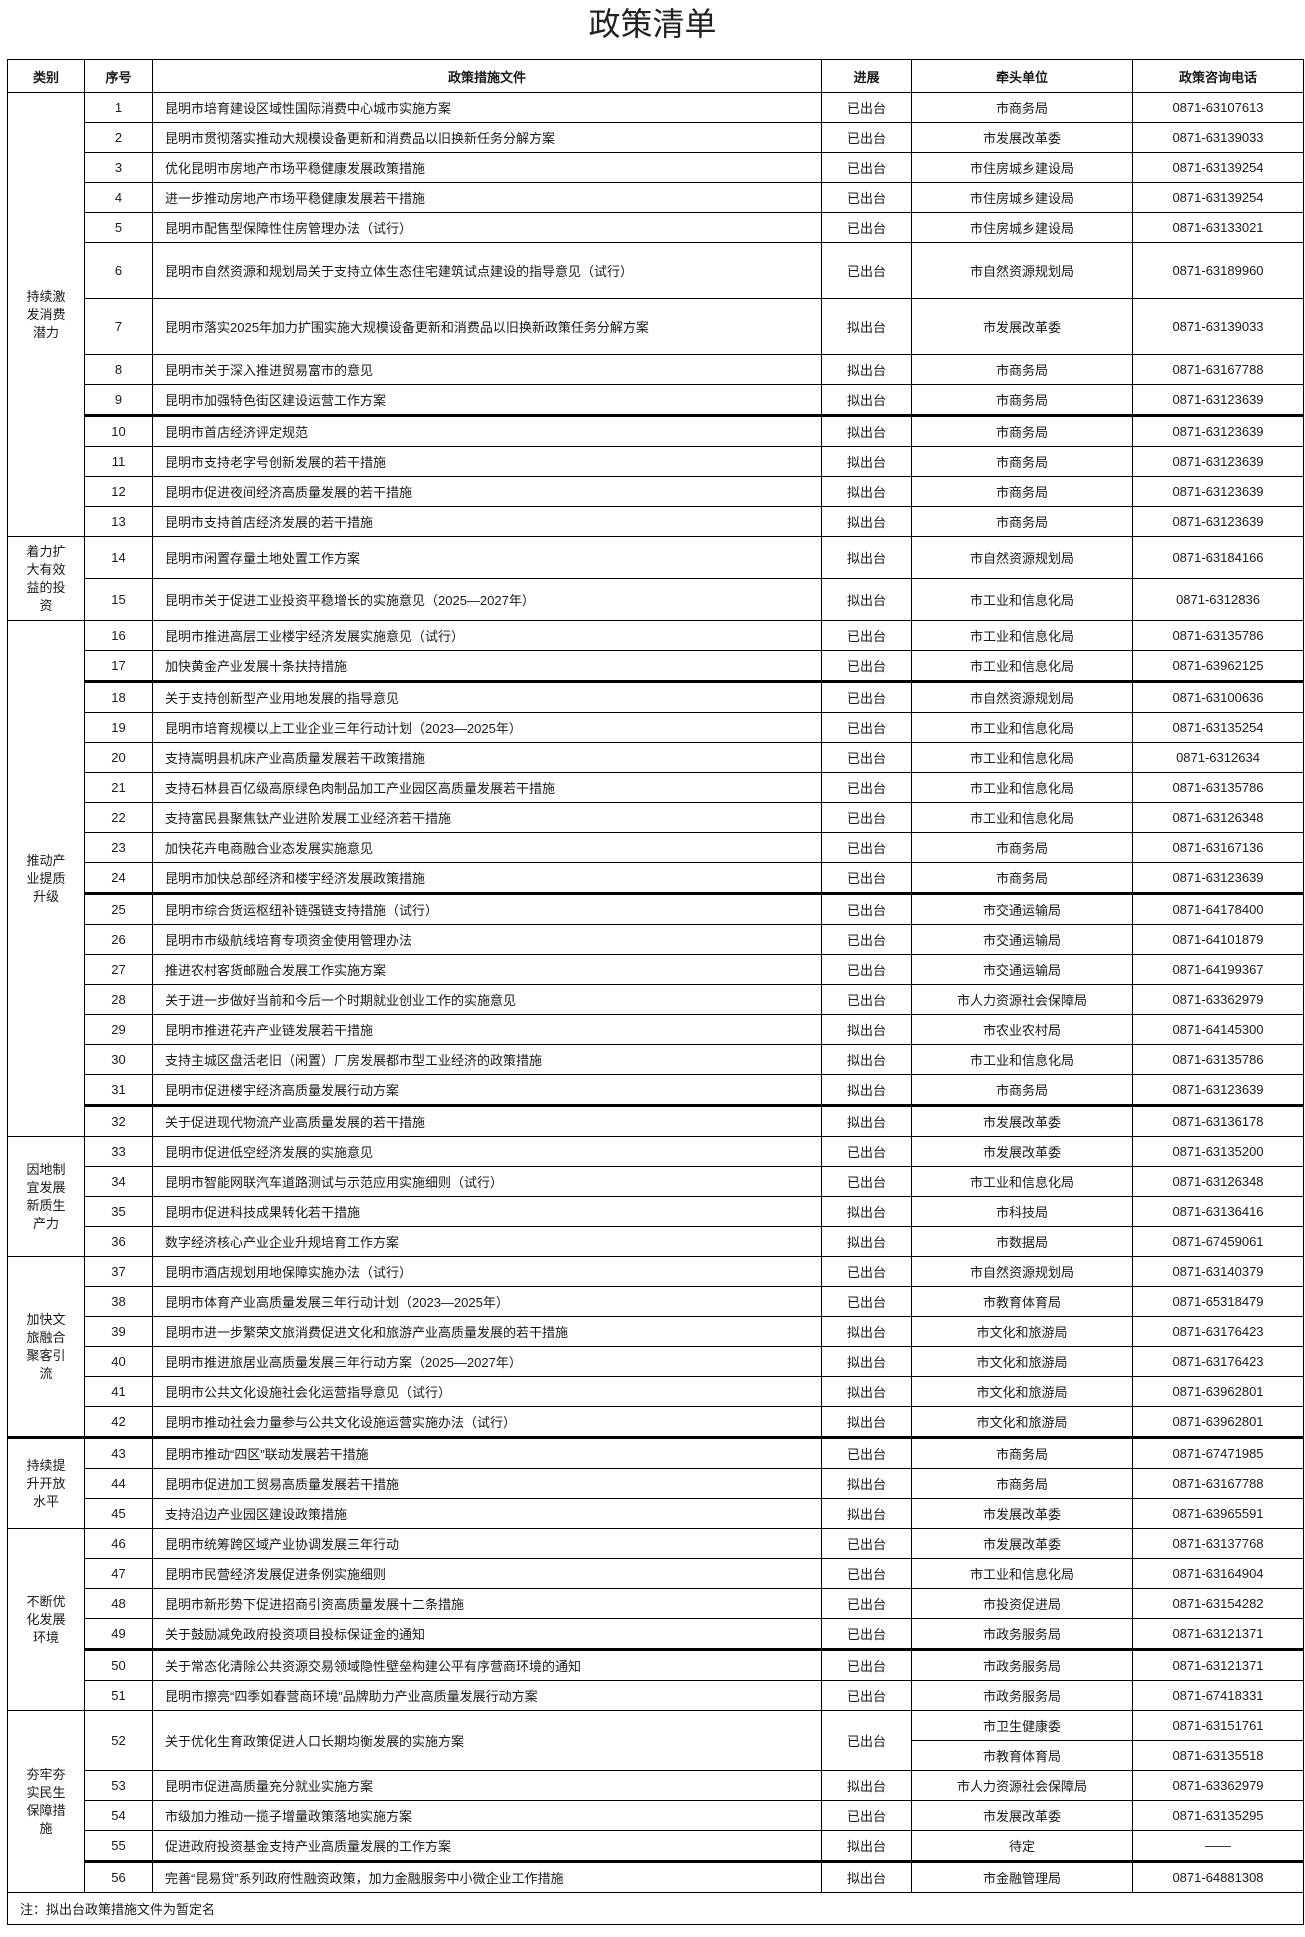 The image size is (1305, 1937). I want to click on policy-document: 昆明市促进科技成果转化若干措施, so click(487, 1211).